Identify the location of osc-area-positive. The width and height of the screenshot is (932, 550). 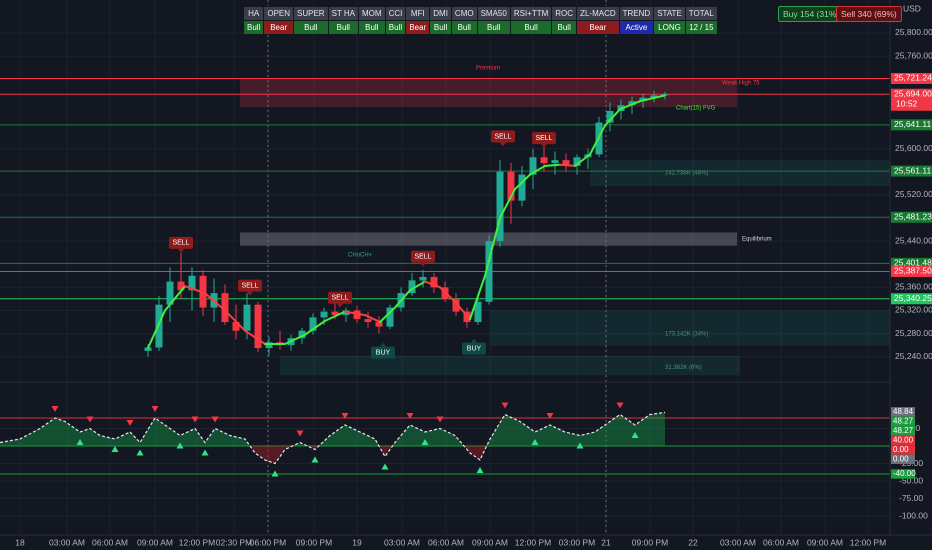
(332, 429).